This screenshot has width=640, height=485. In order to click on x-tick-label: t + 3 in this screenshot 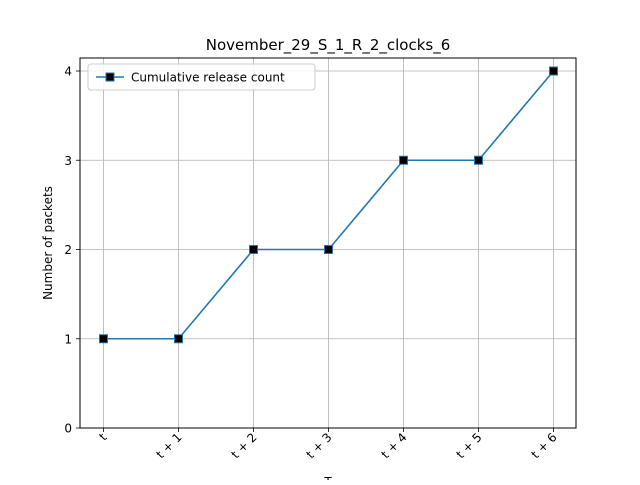, I will do `click(318, 445)`.